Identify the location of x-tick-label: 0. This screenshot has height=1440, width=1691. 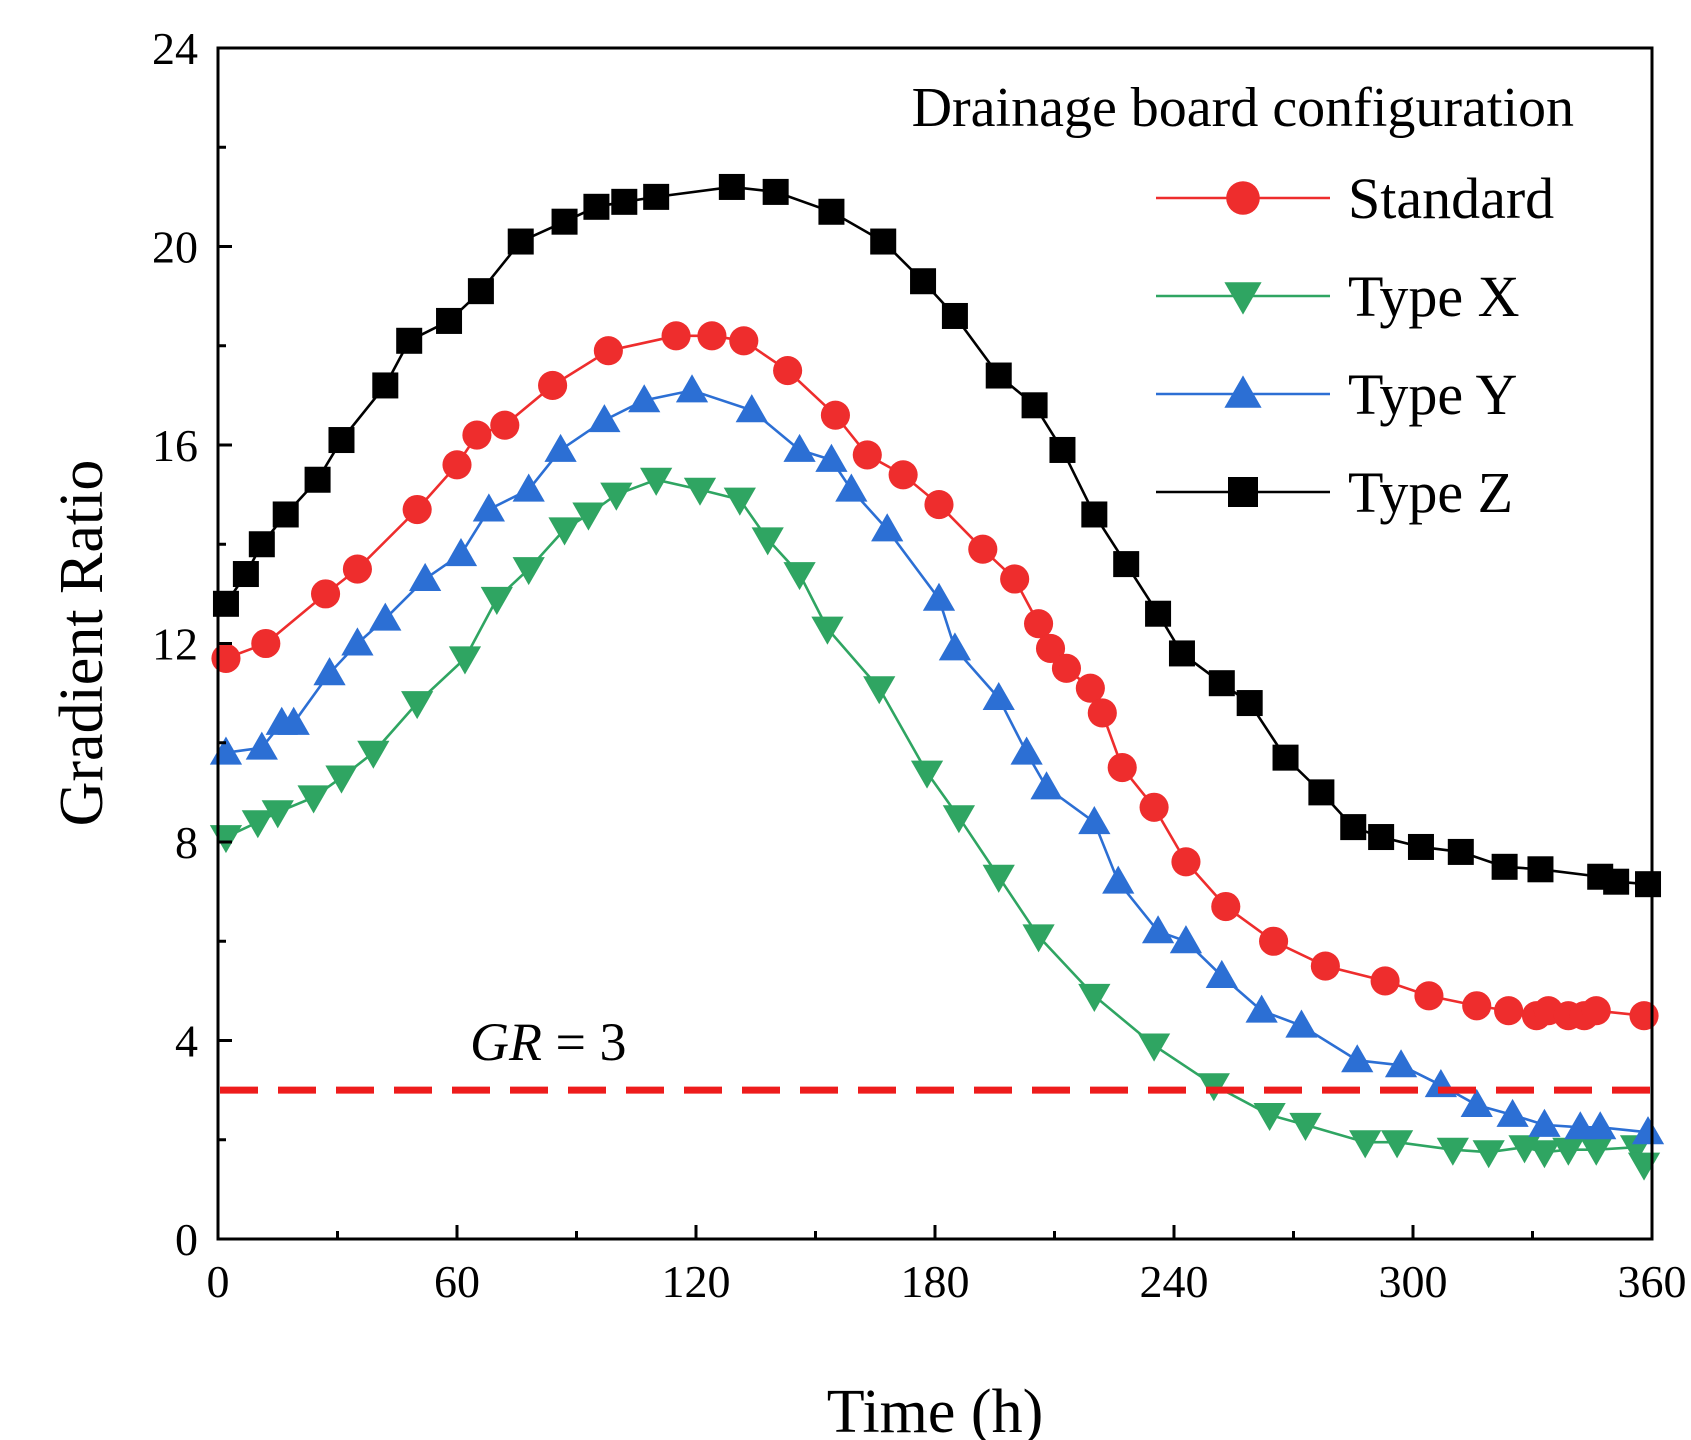
(218, 1281).